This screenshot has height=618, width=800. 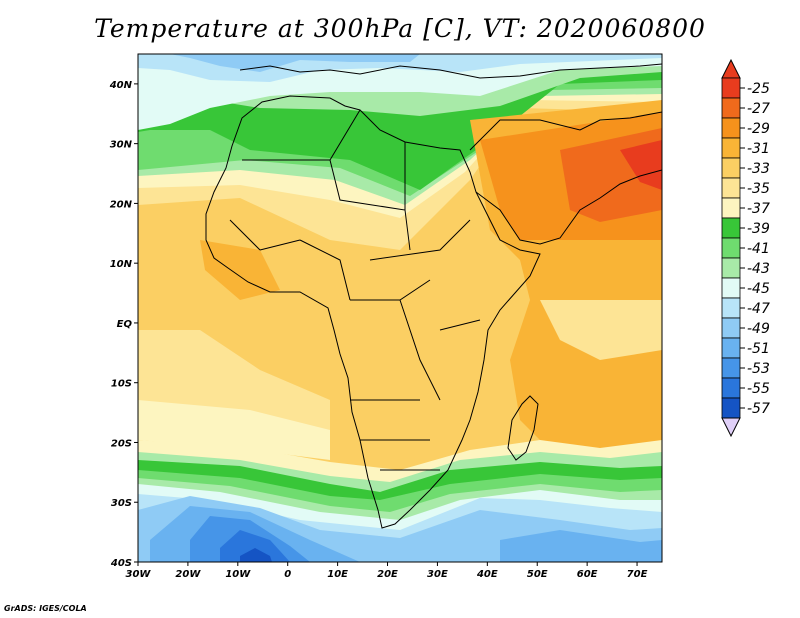 What do you see at coordinates (758, 169) in the screenshot?
I see `colorbar-label: -33` at bounding box center [758, 169].